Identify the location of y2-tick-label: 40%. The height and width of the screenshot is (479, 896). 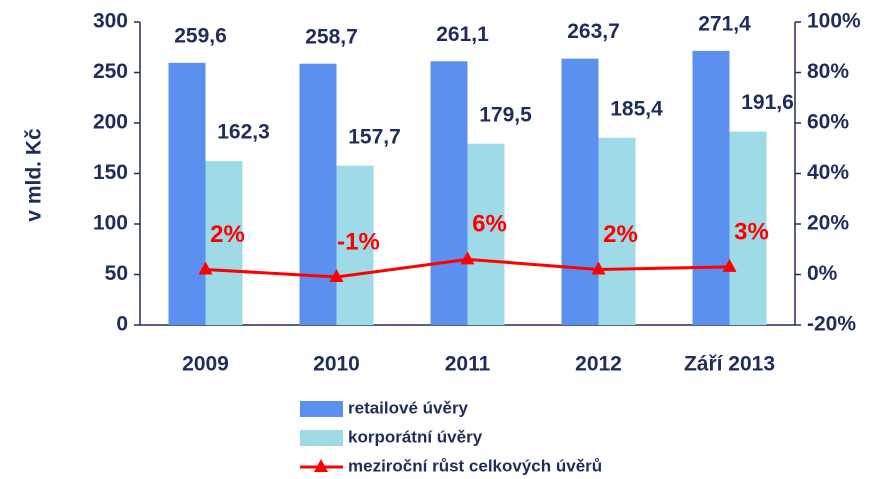
(828, 172).